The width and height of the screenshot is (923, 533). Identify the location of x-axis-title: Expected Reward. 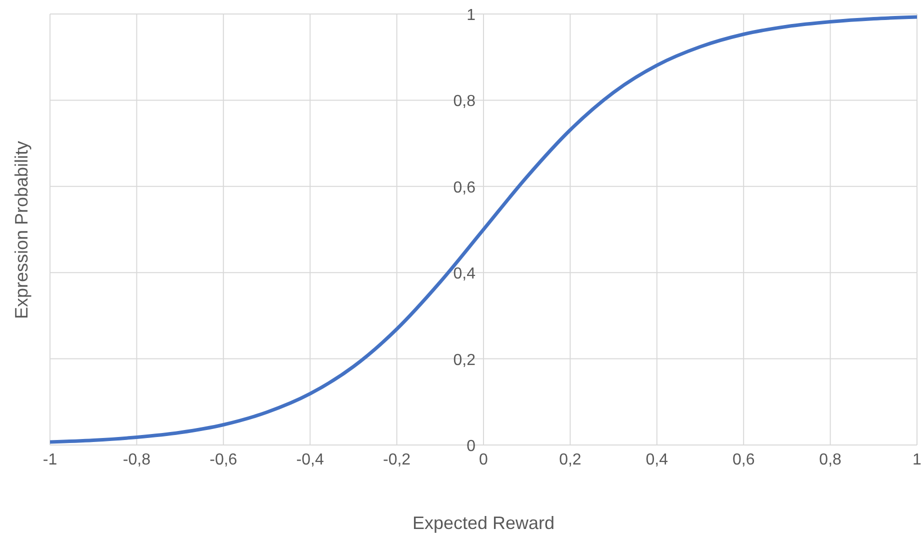
(483, 523).